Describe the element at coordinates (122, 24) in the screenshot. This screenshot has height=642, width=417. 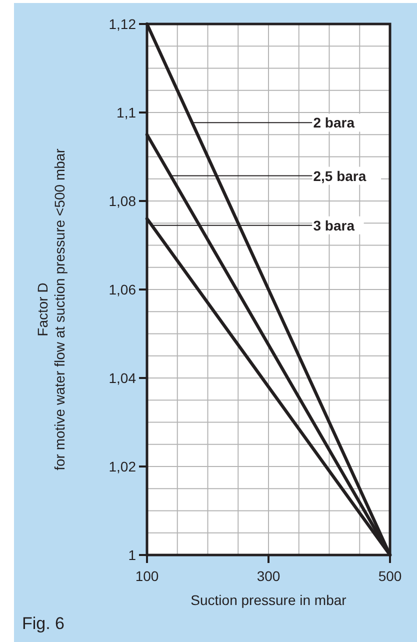
I see `y-tick-label: 1,12` at that location.